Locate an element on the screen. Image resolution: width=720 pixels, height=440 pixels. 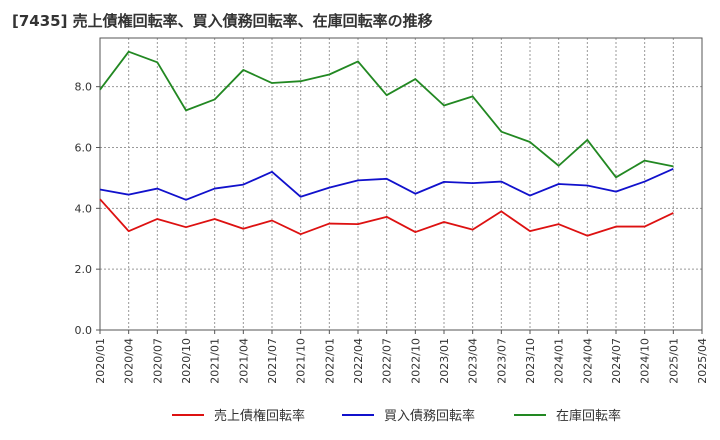
x-tick-label: 2024/01 is located at coordinates (559, 361).